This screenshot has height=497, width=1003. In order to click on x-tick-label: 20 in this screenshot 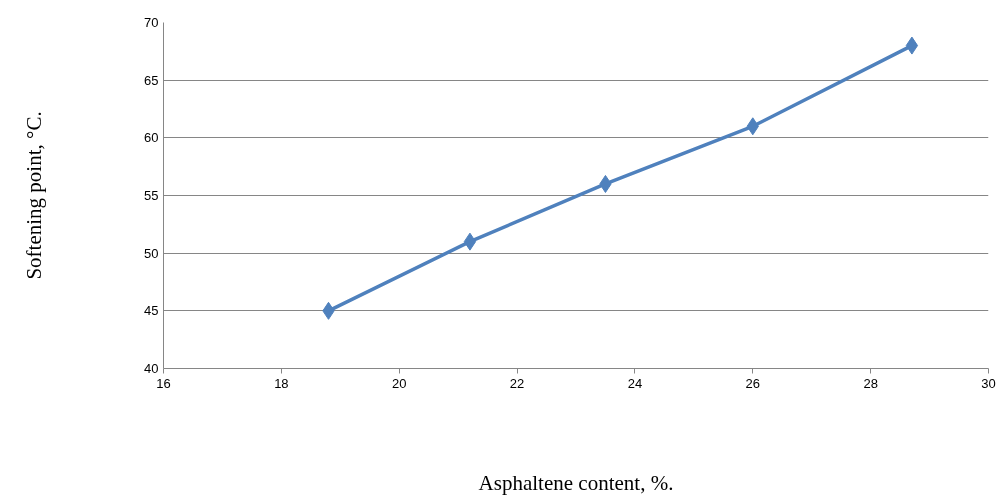, I will do `click(399, 383)`.